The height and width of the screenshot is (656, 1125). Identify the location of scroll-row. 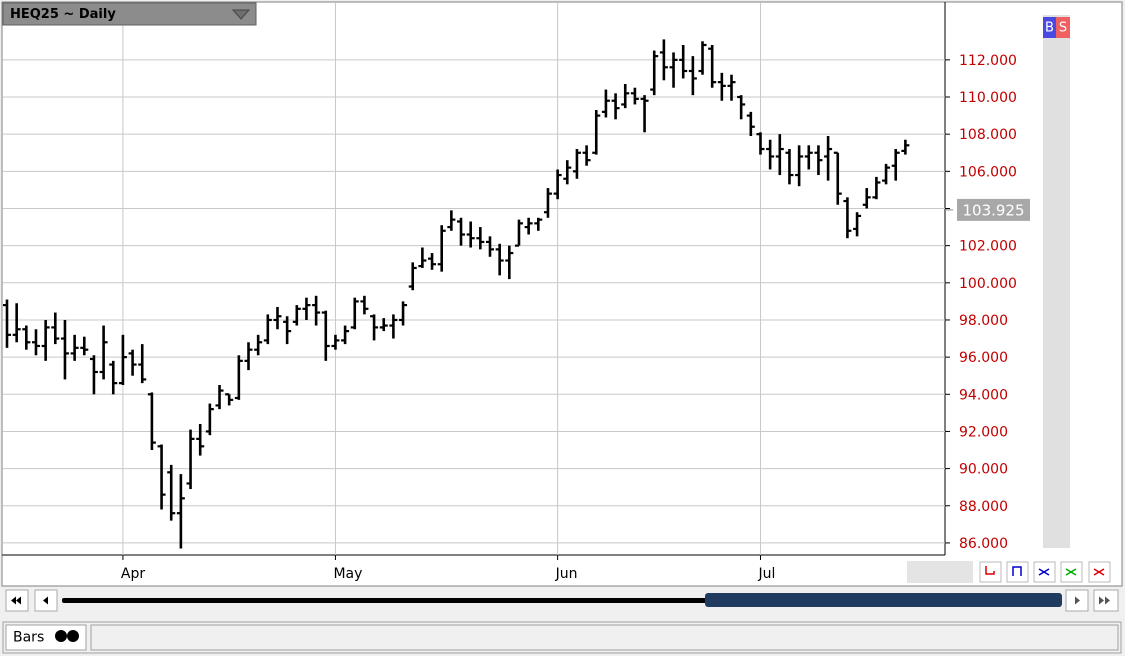
(562, 600).